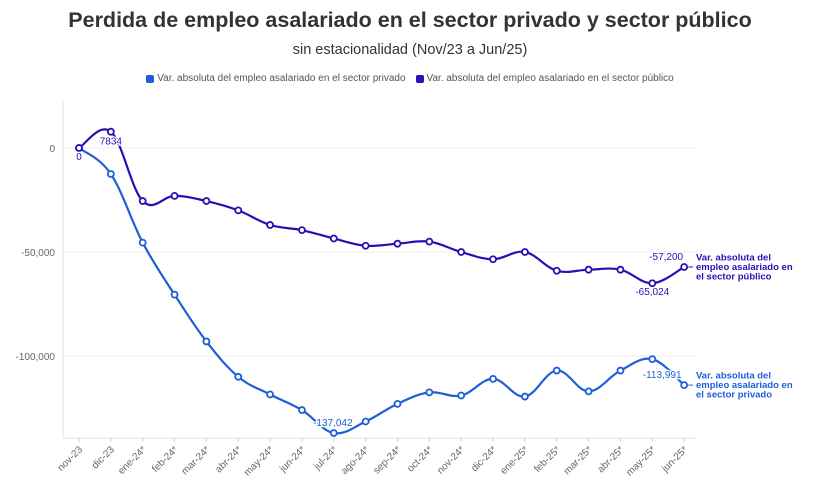  I want to click on y-tick-label: -50,000, so click(38, 253).